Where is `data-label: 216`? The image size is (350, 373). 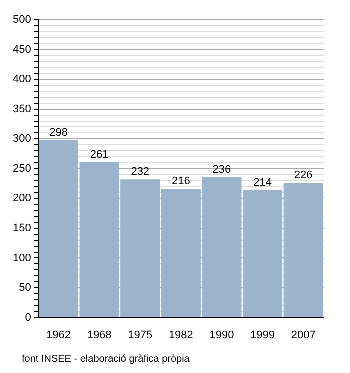 data-label: 216 is located at coordinates (181, 182).